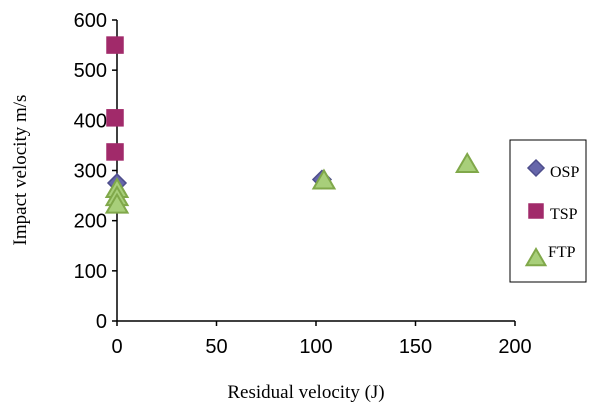 This screenshot has width=594, height=408. Describe the element at coordinates (536, 257) in the screenshot. I see `legend-marker-ftp` at that location.